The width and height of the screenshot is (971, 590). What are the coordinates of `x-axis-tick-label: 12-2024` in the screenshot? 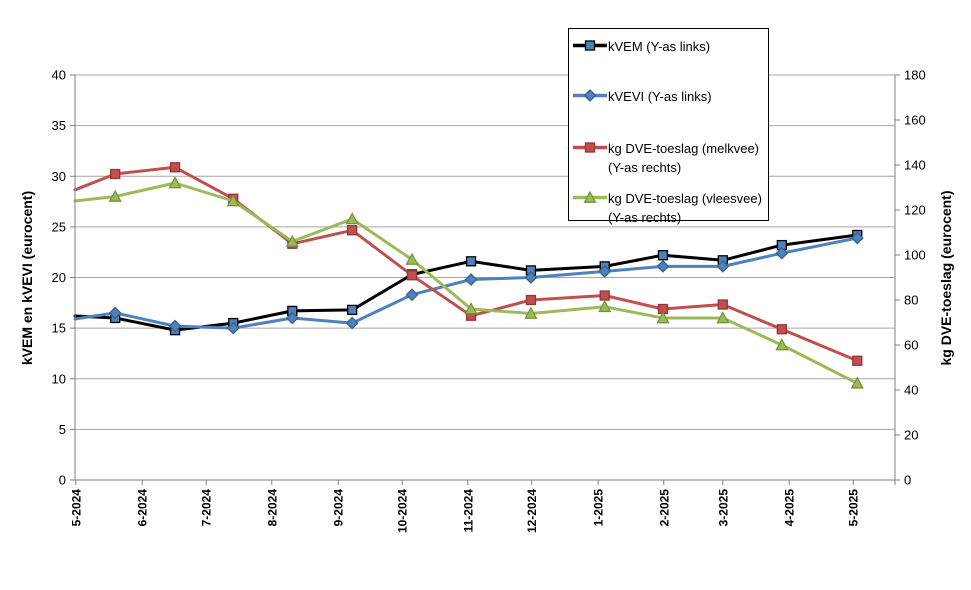 It's located at (532, 511).